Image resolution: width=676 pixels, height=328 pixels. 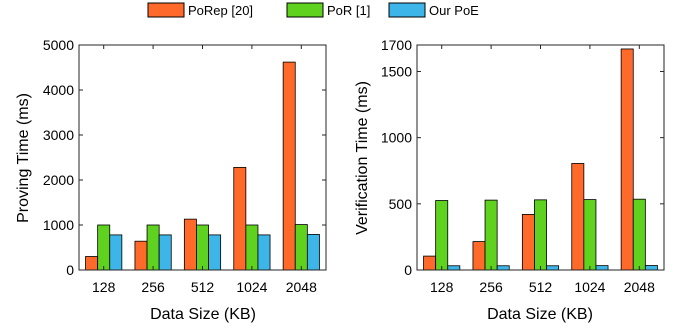 I want to click on y-axis-label: Proving Time (ms), so click(x=23, y=158).